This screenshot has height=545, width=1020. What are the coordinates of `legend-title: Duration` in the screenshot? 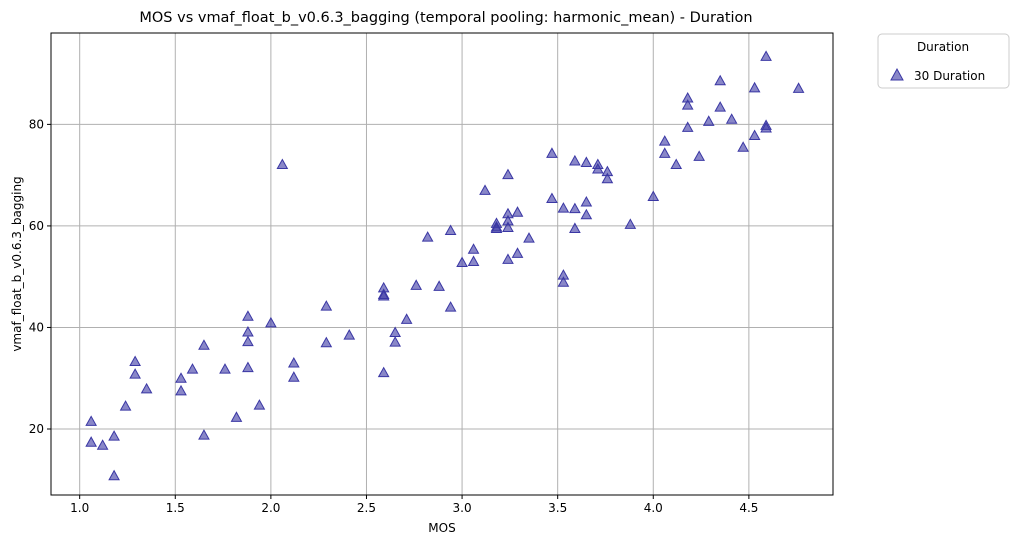 It's located at (943, 47).